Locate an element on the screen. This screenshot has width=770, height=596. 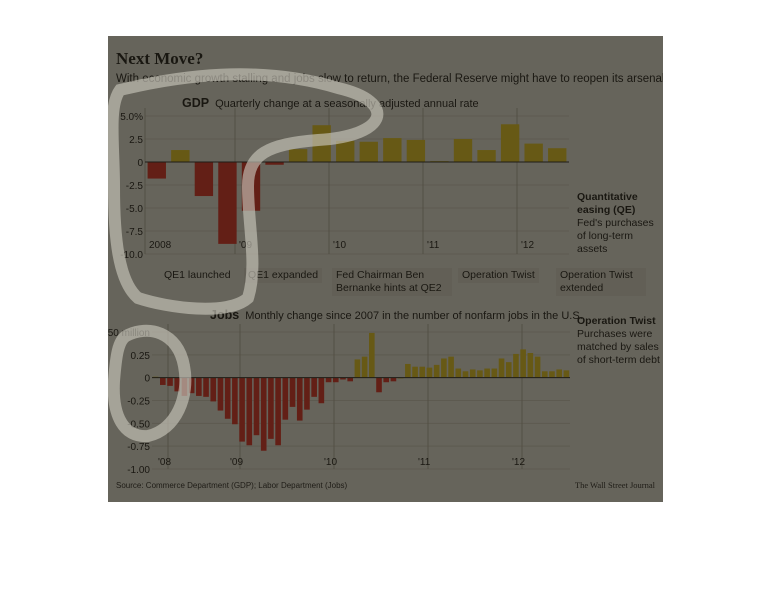
x-tick-label: '08 is located at coordinates (164, 462).